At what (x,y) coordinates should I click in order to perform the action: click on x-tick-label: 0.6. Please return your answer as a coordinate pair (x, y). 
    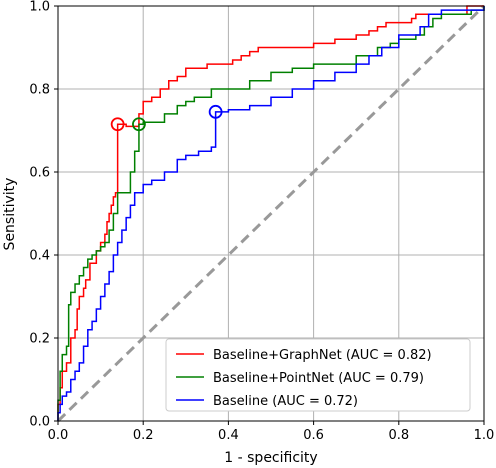
    Looking at the image, I should click on (313, 435).